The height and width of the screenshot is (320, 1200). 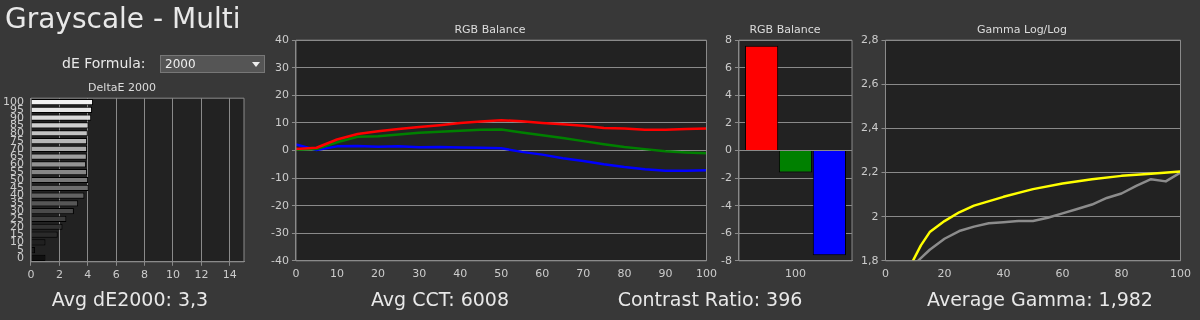 I want to click on y-tick-label: 30, so click(x=281, y=67).